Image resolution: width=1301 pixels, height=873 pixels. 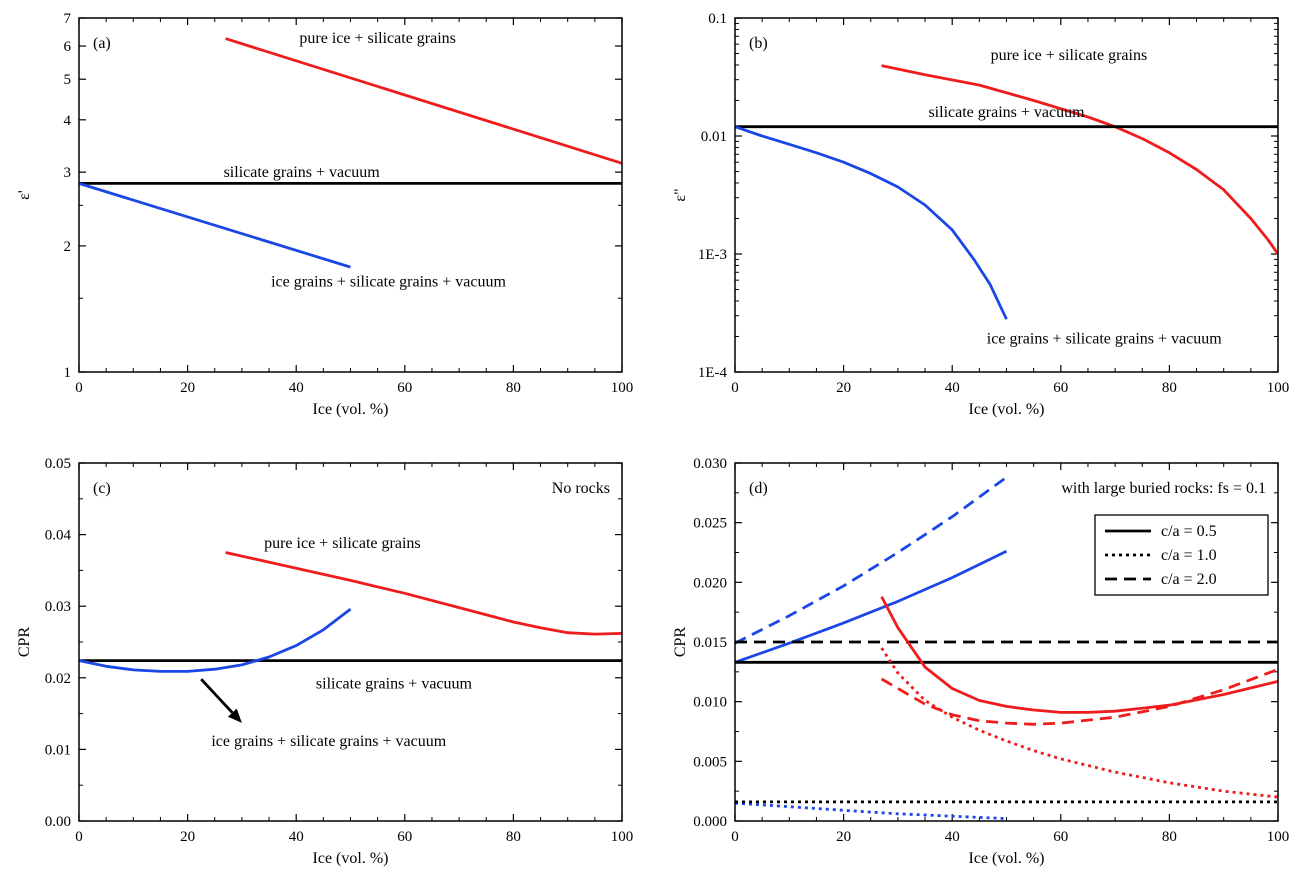 What do you see at coordinates (234, 715) in the screenshot?
I see `arrow-head` at bounding box center [234, 715].